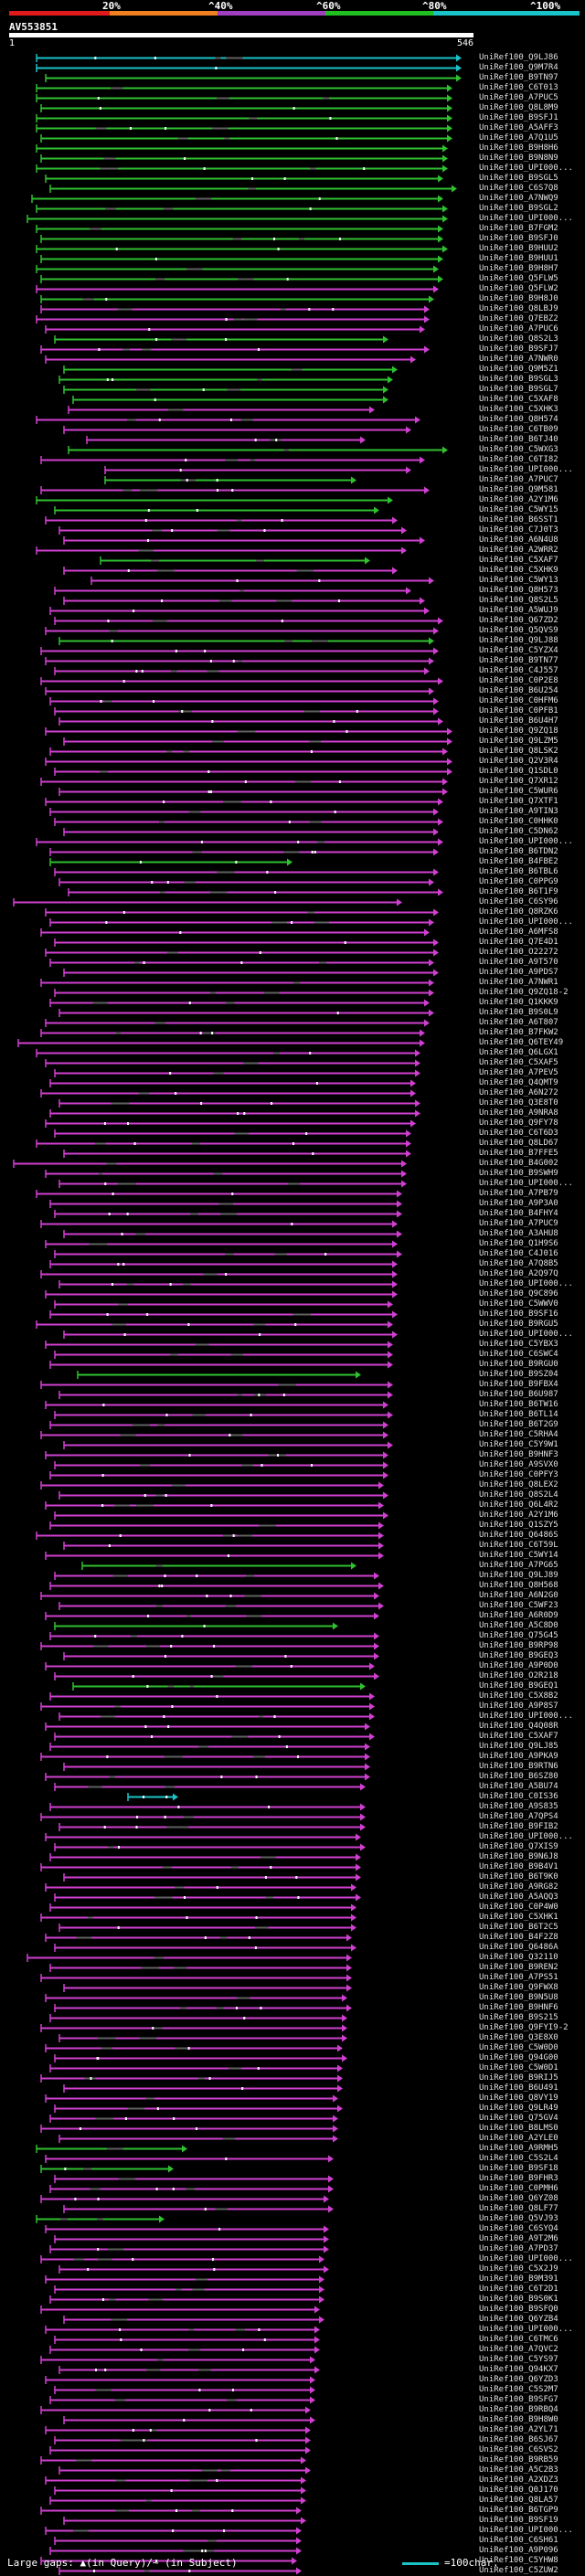  What do you see at coordinates (518, 982) in the screenshot?
I see `hit-accession-link: UniRef100_A7NWR1` at bounding box center [518, 982].